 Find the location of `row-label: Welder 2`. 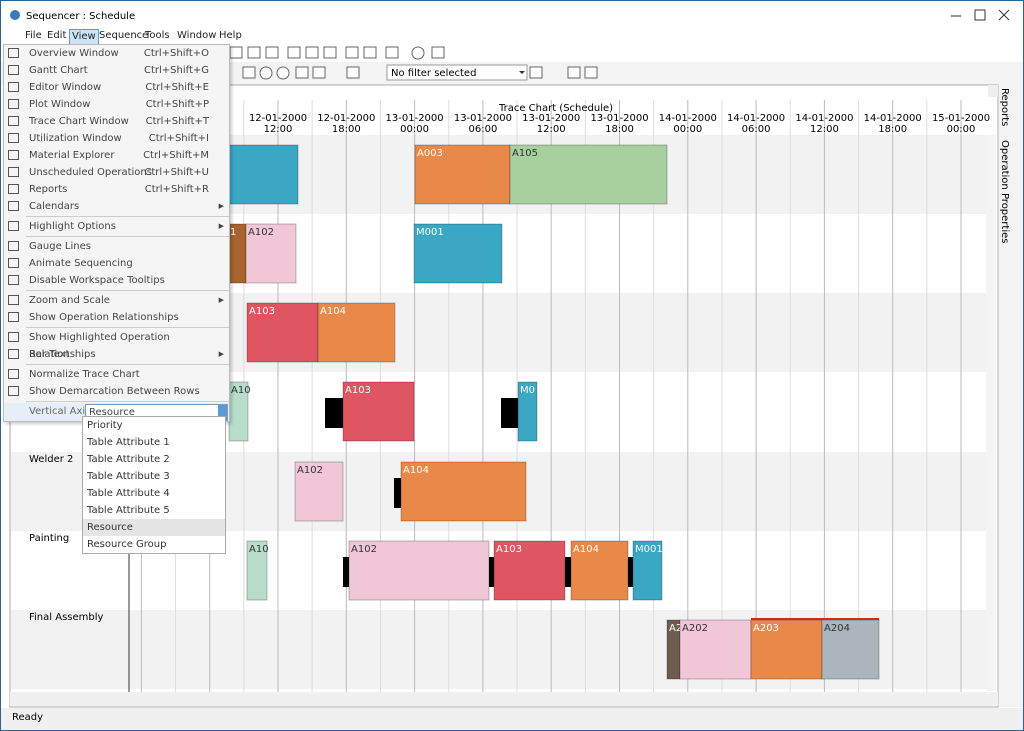

row-label: Welder 2 is located at coordinates (51, 459).